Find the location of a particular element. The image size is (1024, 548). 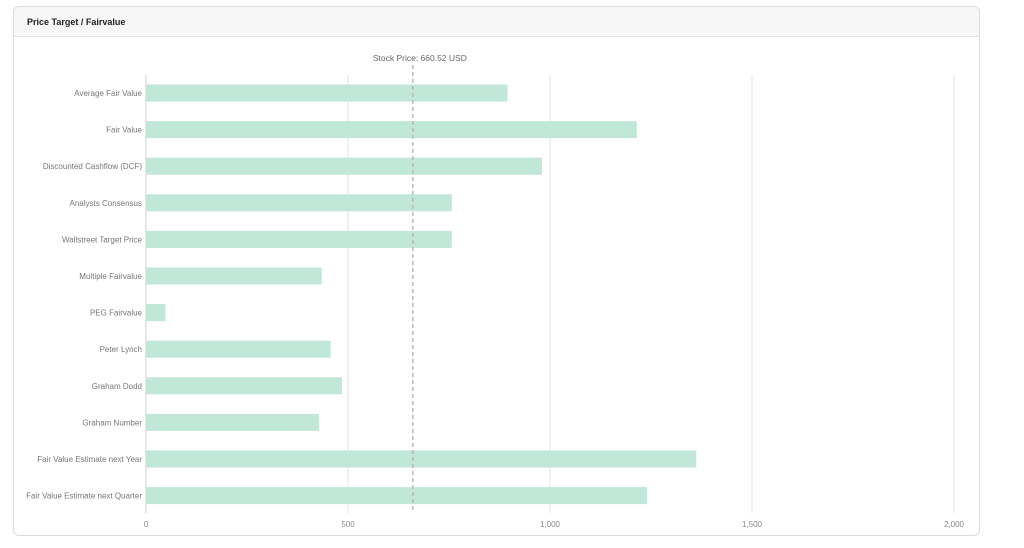

category-label: Analysts Consensus is located at coordinates (106, 203).